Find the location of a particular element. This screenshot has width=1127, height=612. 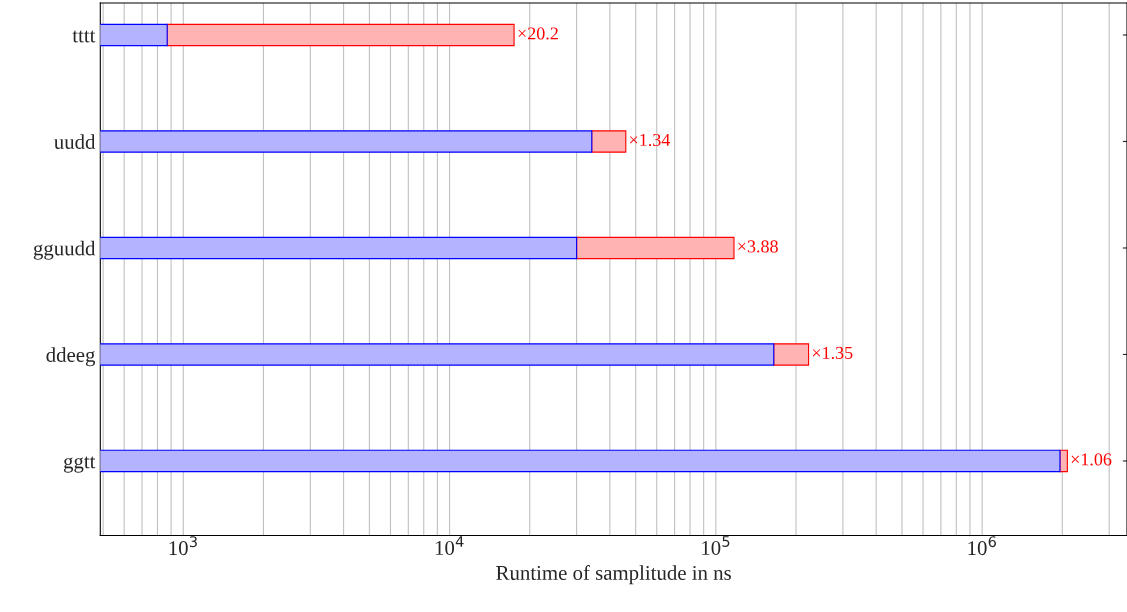

y-tick-label: ddeeg is located at coordinates (71, 357).